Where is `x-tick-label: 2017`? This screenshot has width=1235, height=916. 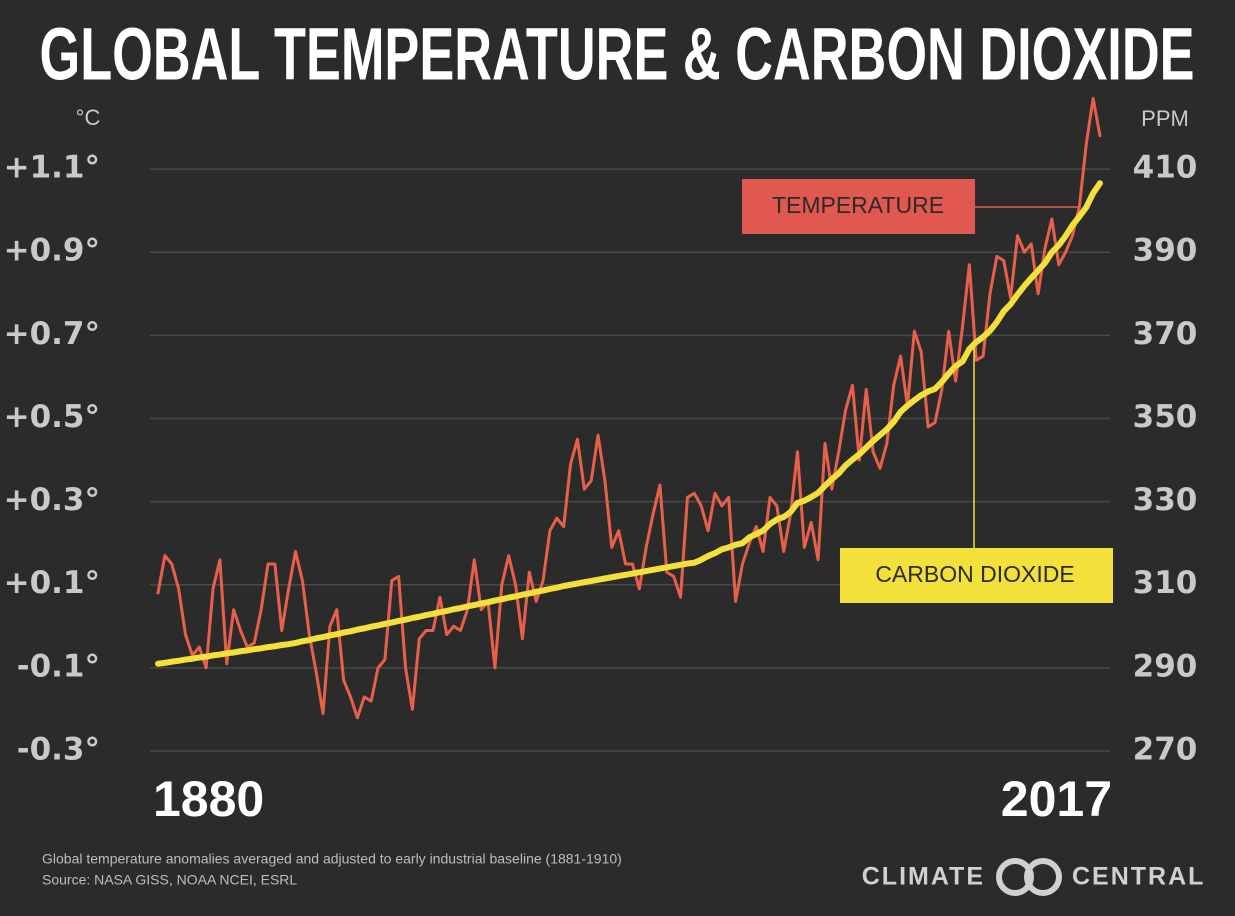 x-tick-label: 2017 is located at coordinates (1056, 799).